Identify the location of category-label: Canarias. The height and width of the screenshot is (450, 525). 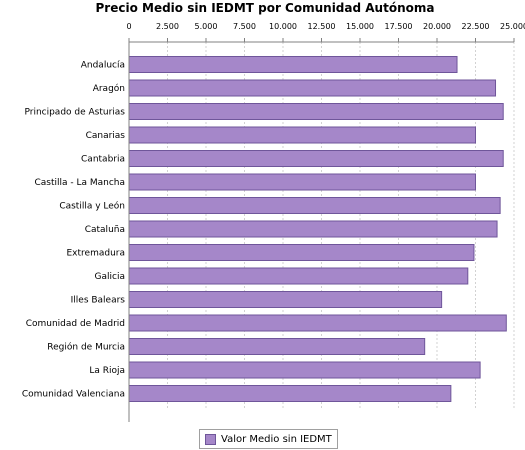
(106, 136).